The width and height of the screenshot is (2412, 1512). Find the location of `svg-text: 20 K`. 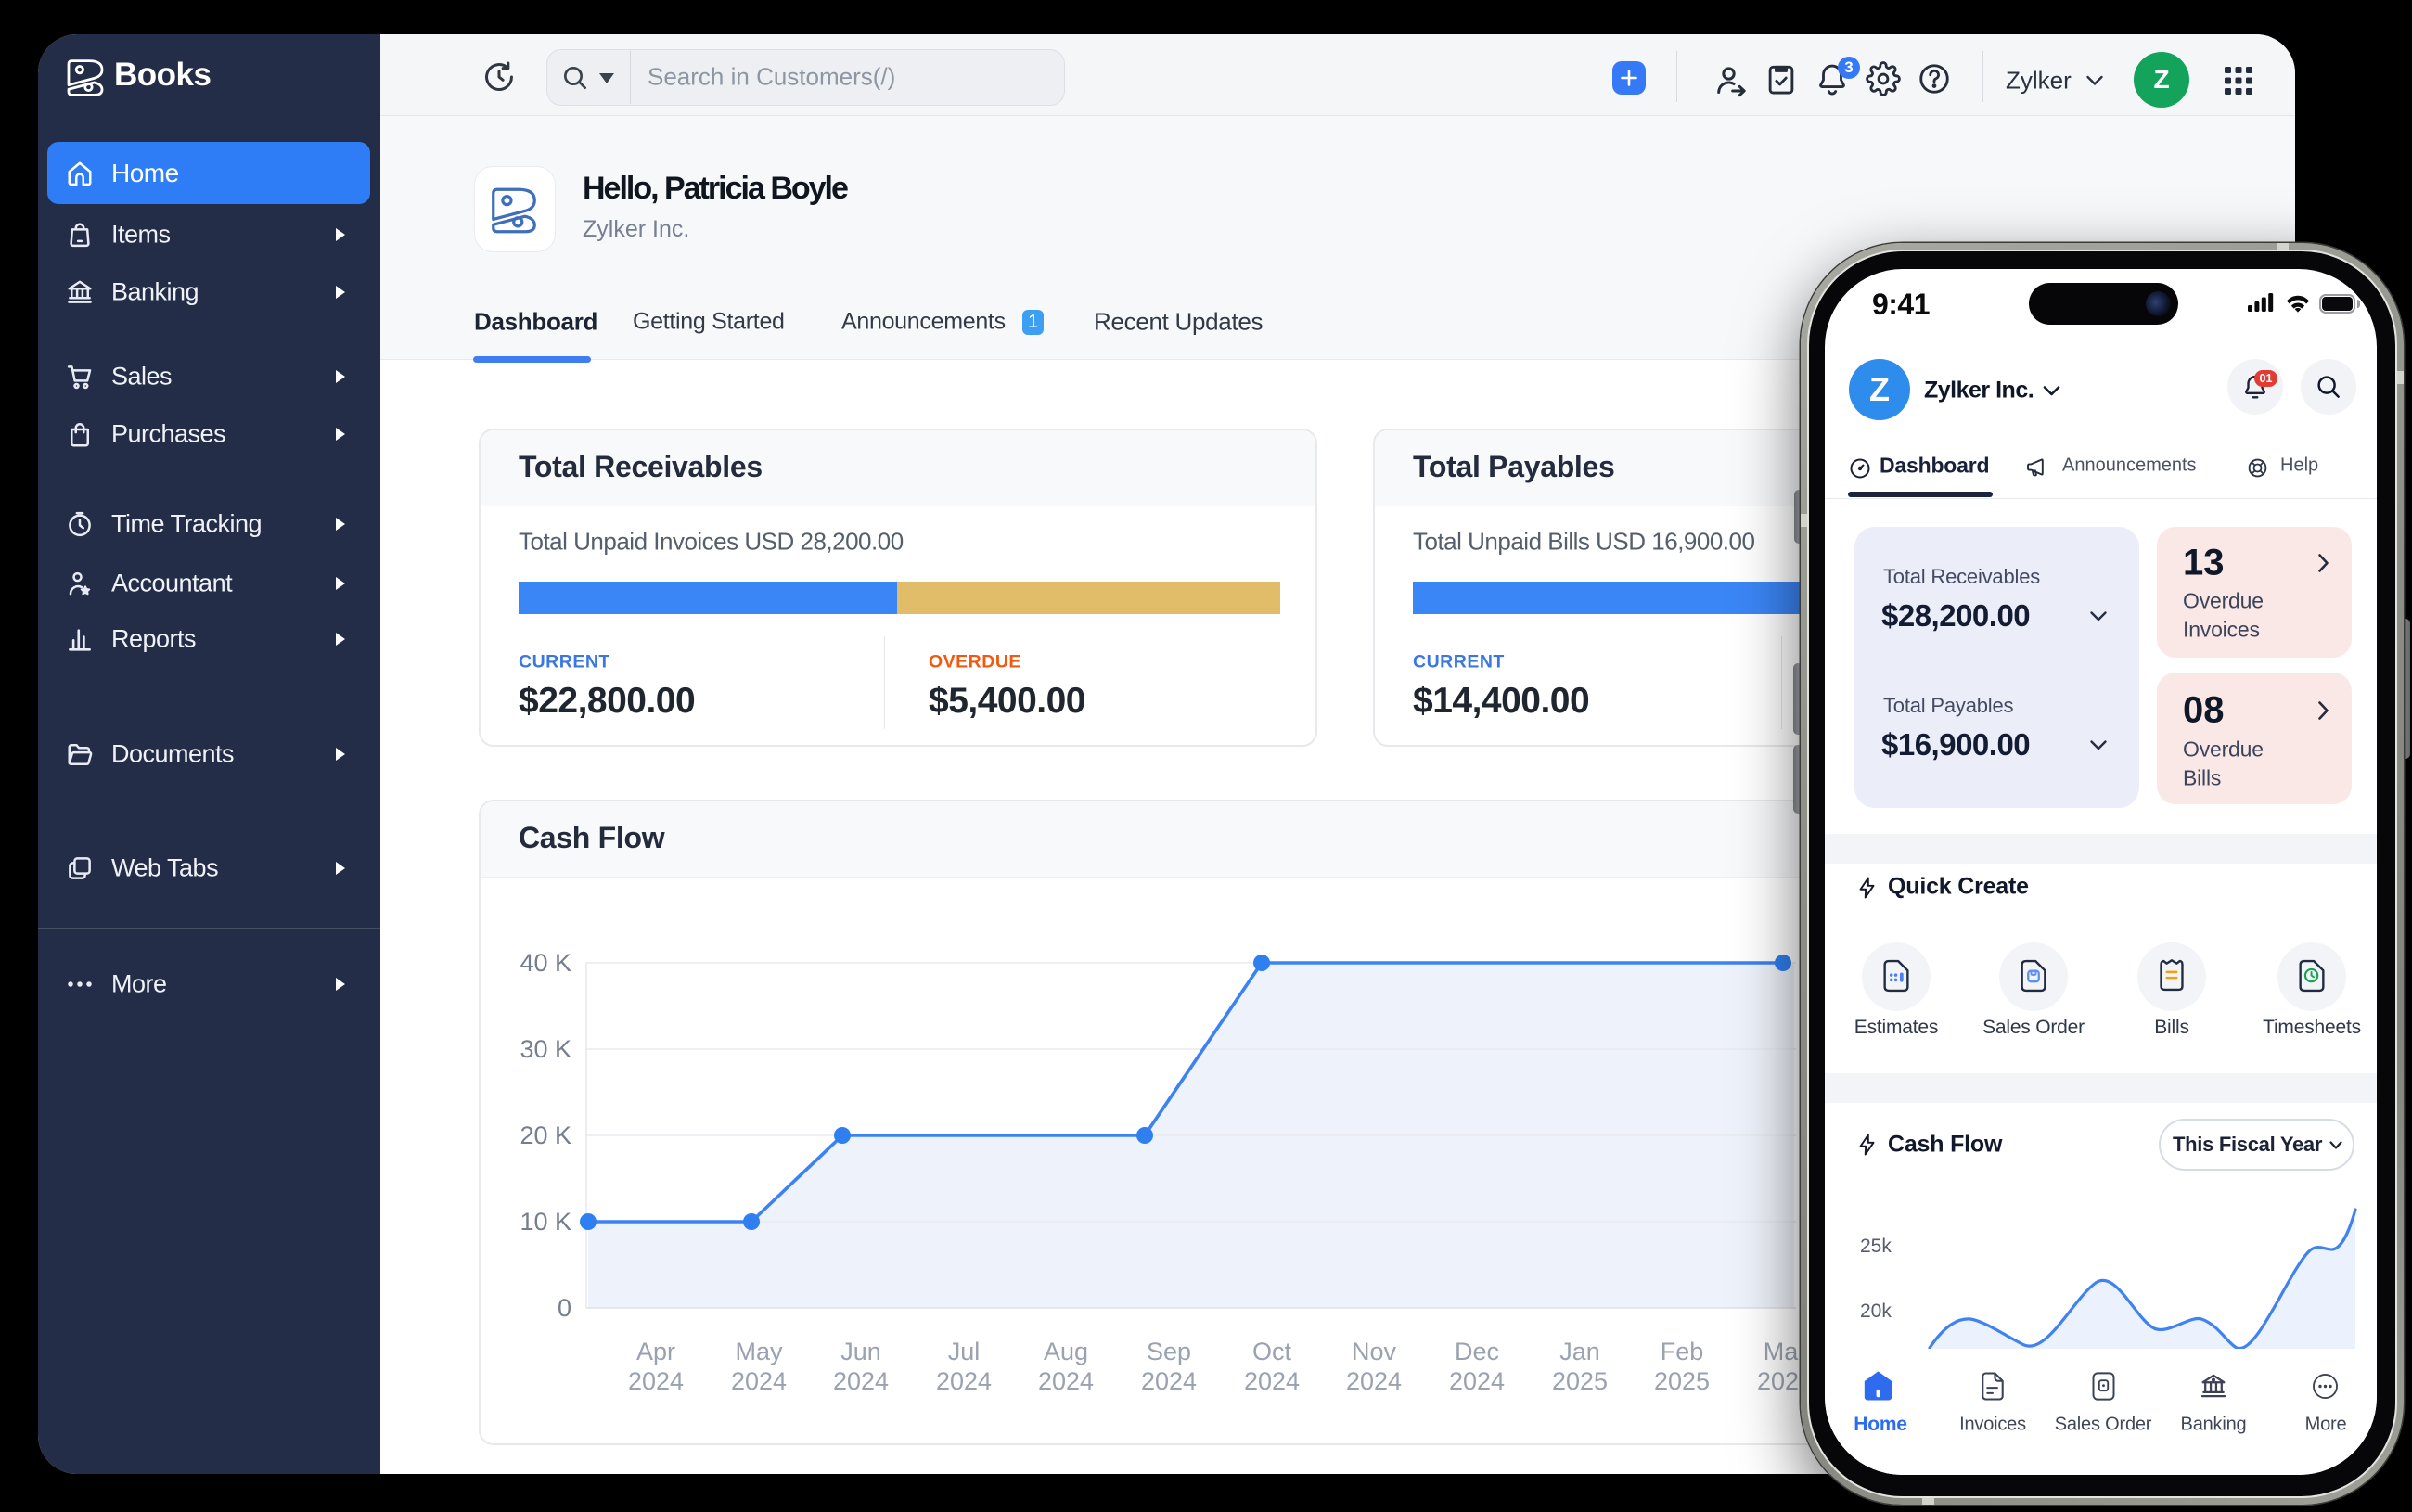

svg-text: 20 K is located at coordinates (545, 1135).